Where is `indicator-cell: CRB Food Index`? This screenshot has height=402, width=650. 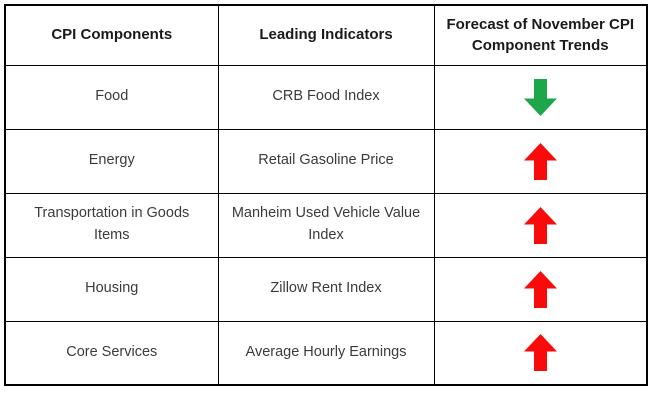 indicator-cell: CRB Food Index is located at coordinates (326, 97).